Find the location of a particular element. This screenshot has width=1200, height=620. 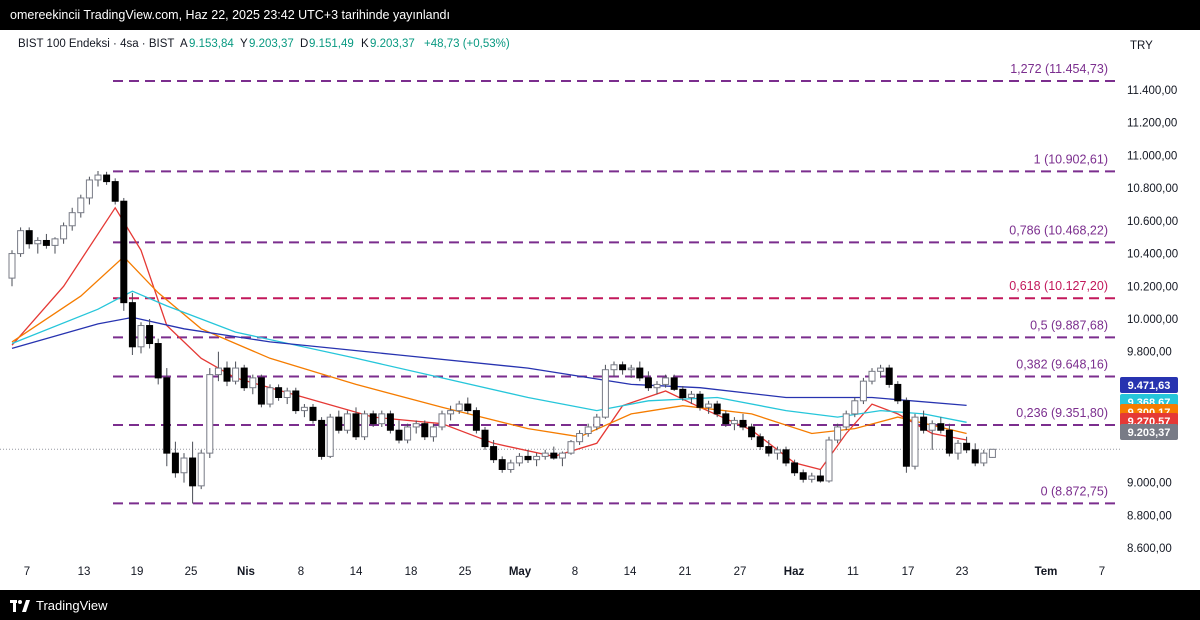

fib-level-label: 0,382 (9.648,16) is located at coordinates (1062, 365).